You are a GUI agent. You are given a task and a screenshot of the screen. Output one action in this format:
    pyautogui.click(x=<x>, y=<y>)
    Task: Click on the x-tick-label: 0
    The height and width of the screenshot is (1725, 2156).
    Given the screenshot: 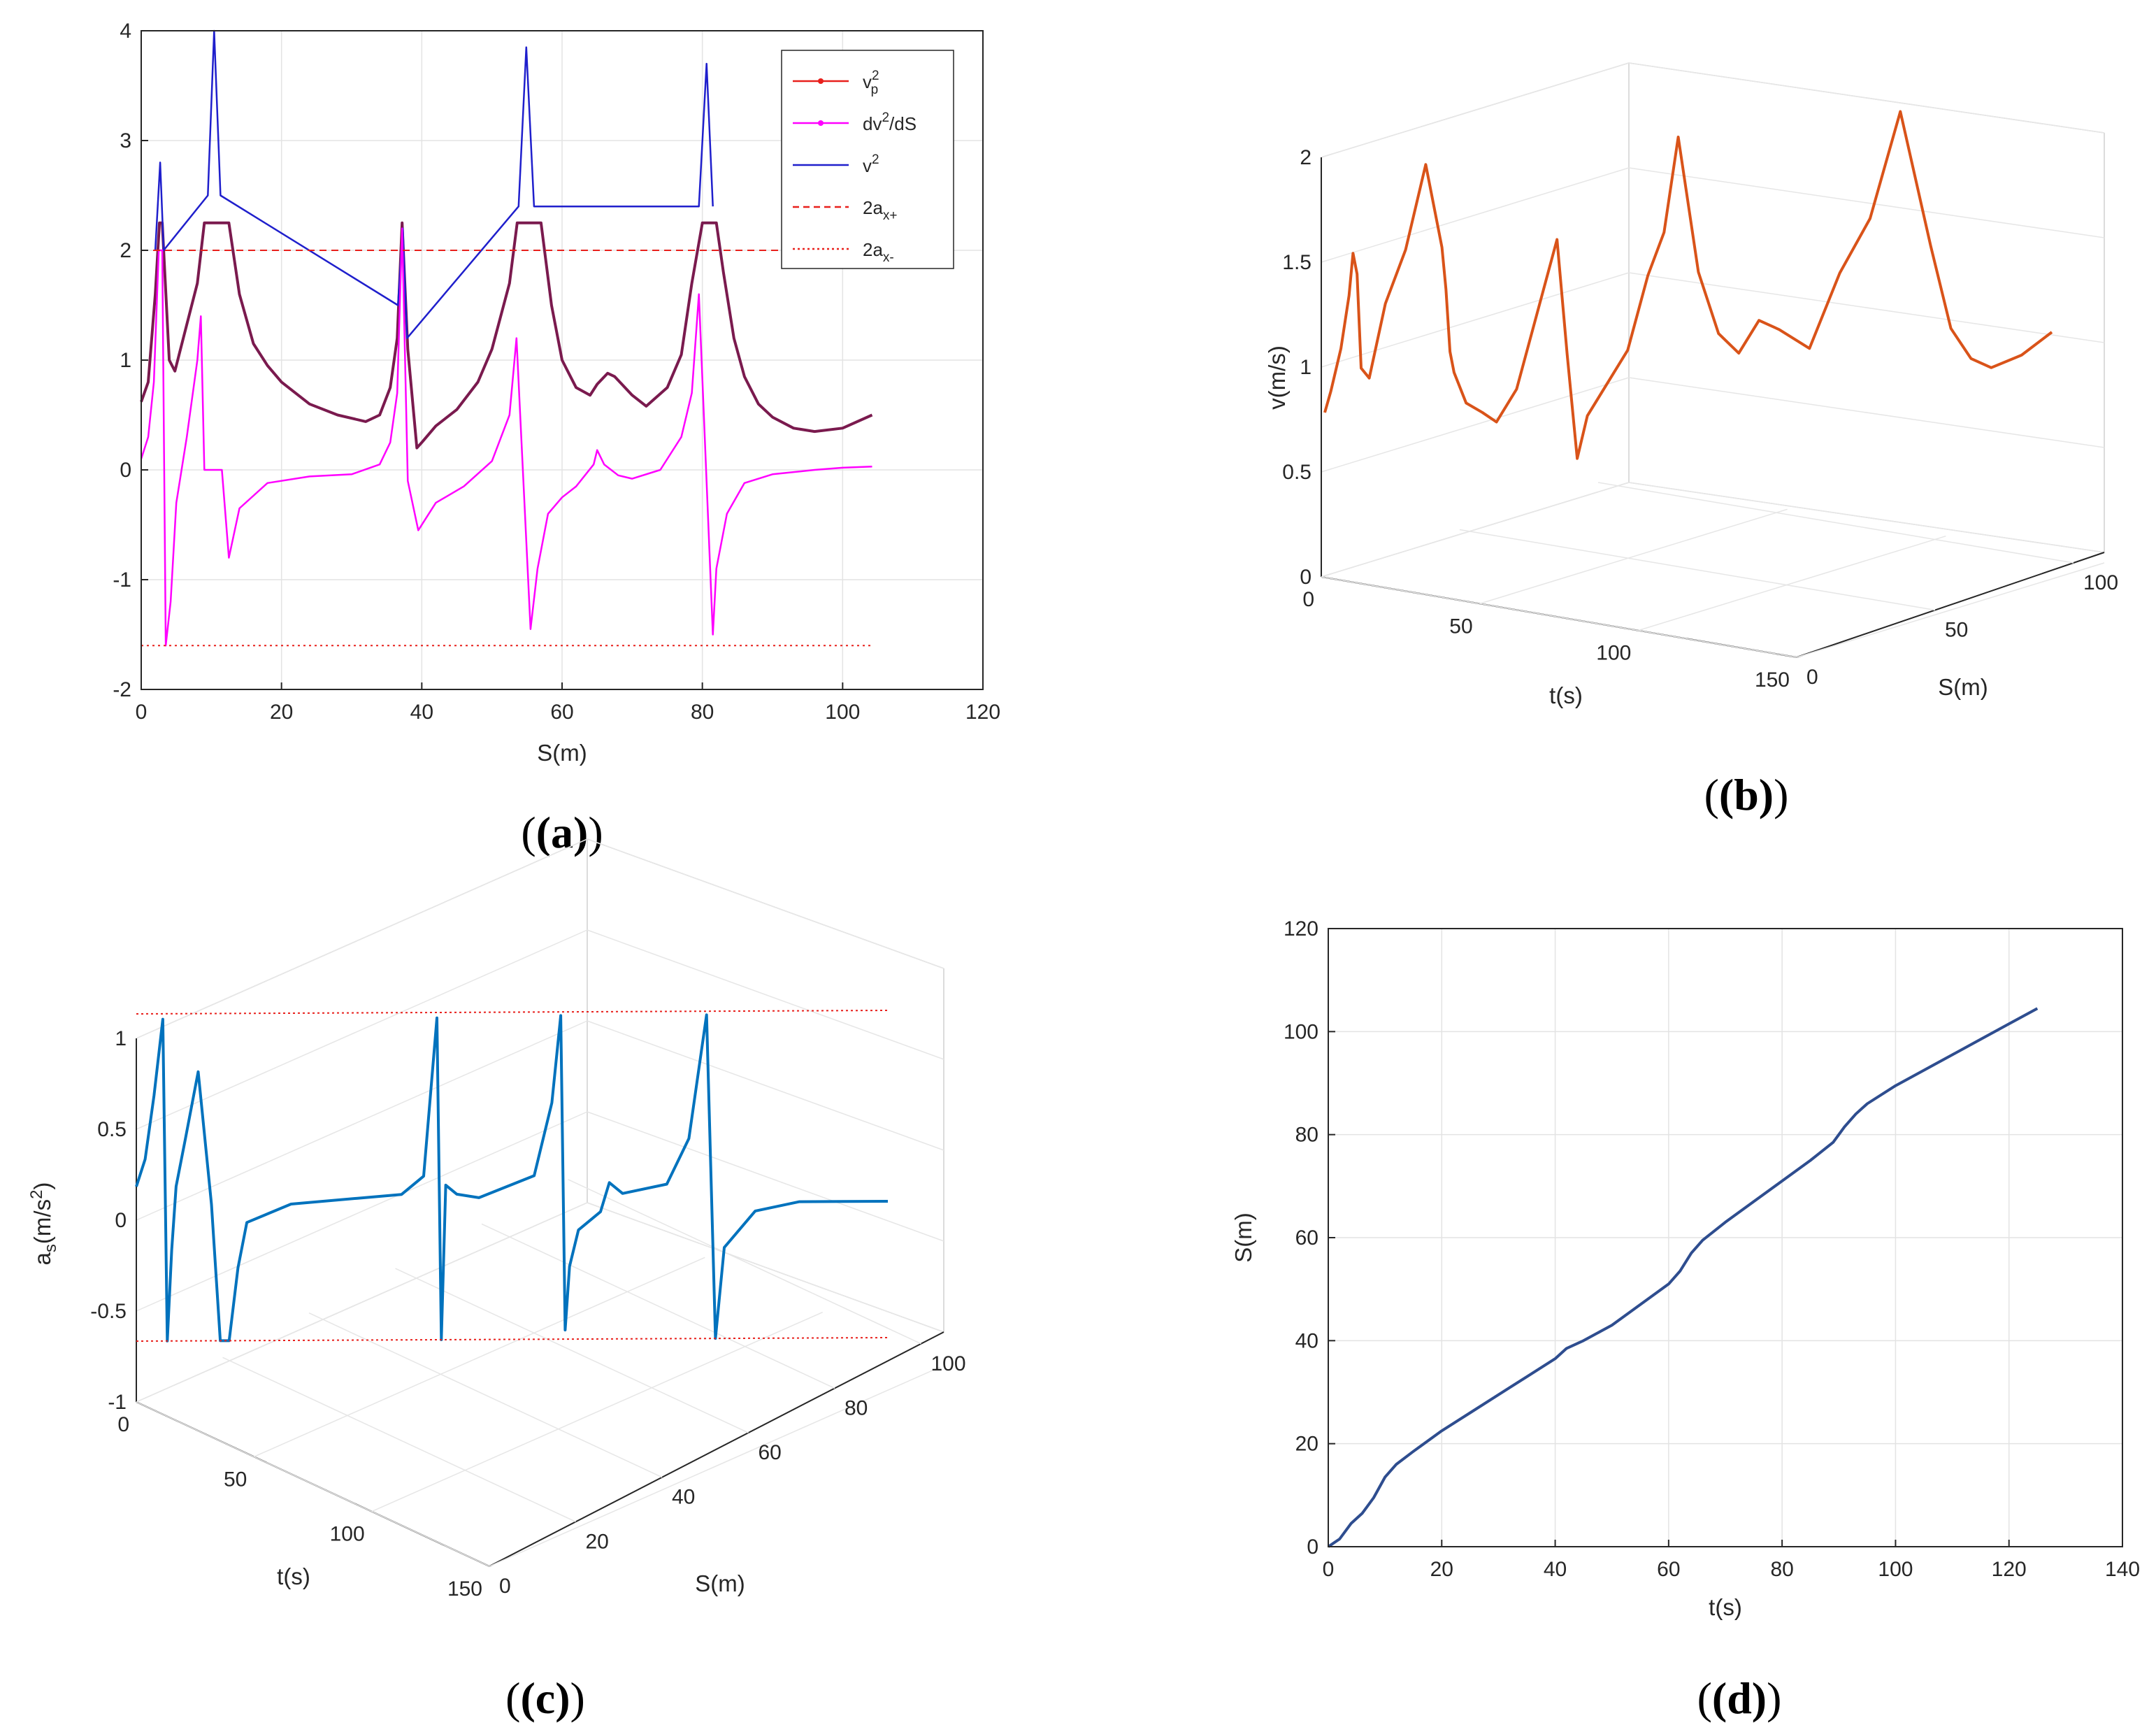 What is the action you would take?
    pyautogui.click(x=142, y=712)
    